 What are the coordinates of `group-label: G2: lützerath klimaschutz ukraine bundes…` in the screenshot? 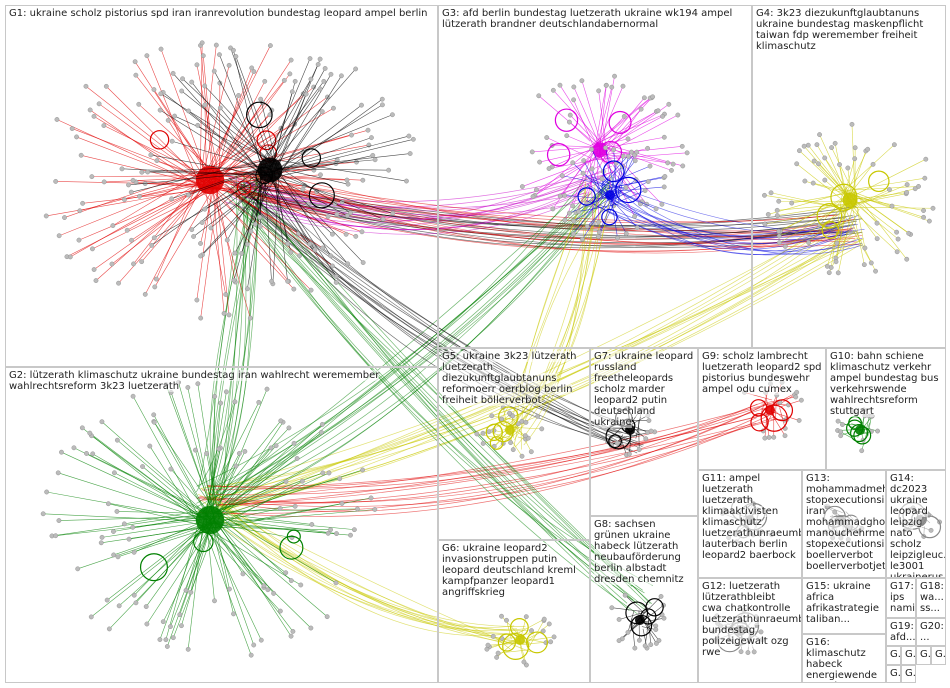 It's located at (194, 381).